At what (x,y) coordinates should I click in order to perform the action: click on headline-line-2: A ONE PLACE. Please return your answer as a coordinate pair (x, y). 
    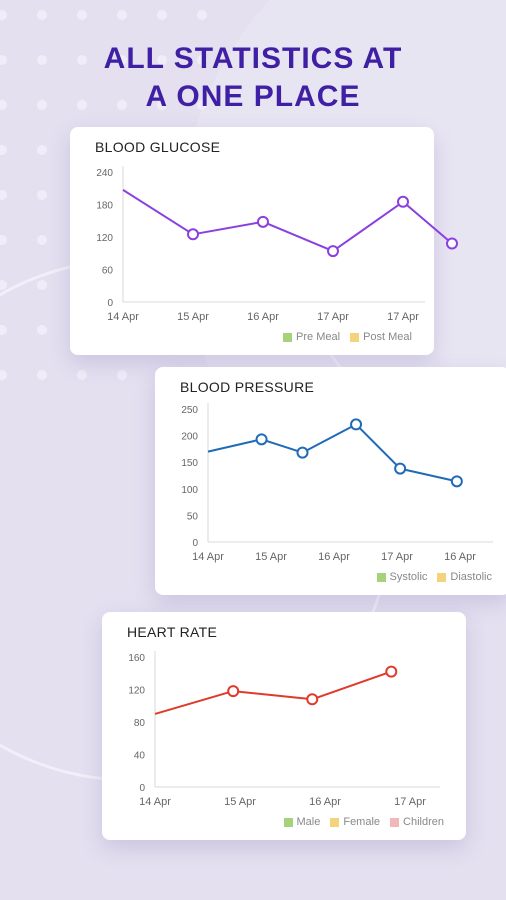
    Looking at the image, I should click on (253, 96).